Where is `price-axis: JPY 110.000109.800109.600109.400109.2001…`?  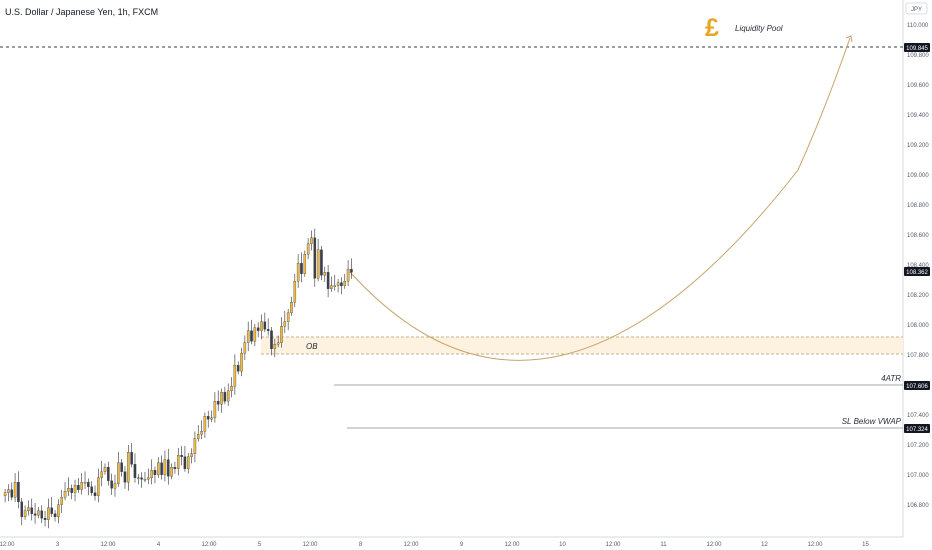
price-axis: JPY 110.000109.800109.600109.400109.2001… is located at coordinates (915, 268).